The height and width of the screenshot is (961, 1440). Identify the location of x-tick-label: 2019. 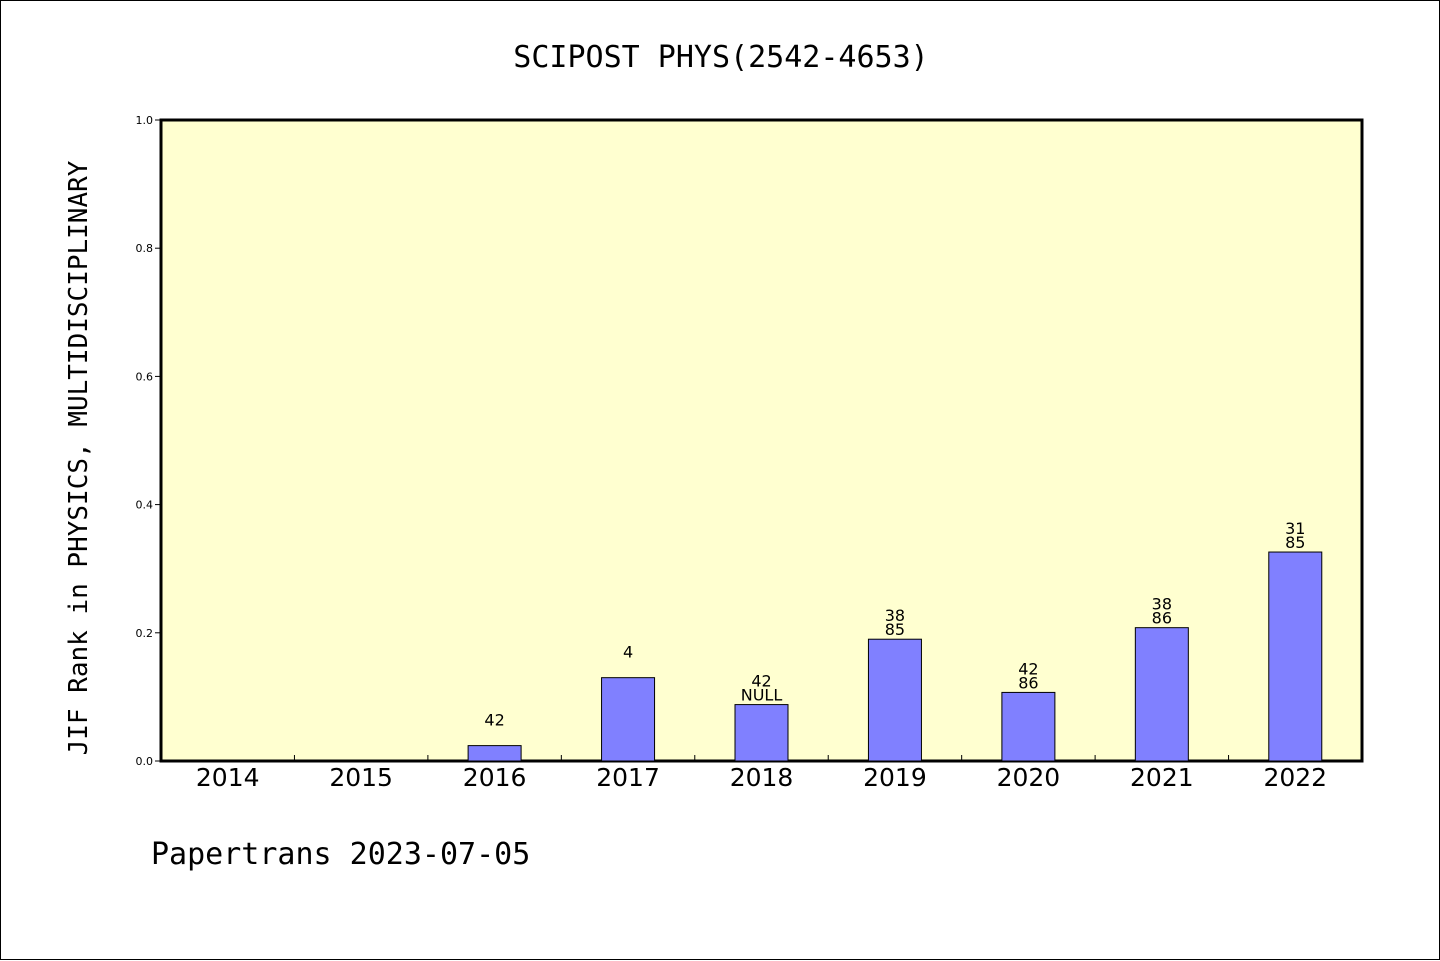
(895, 777).